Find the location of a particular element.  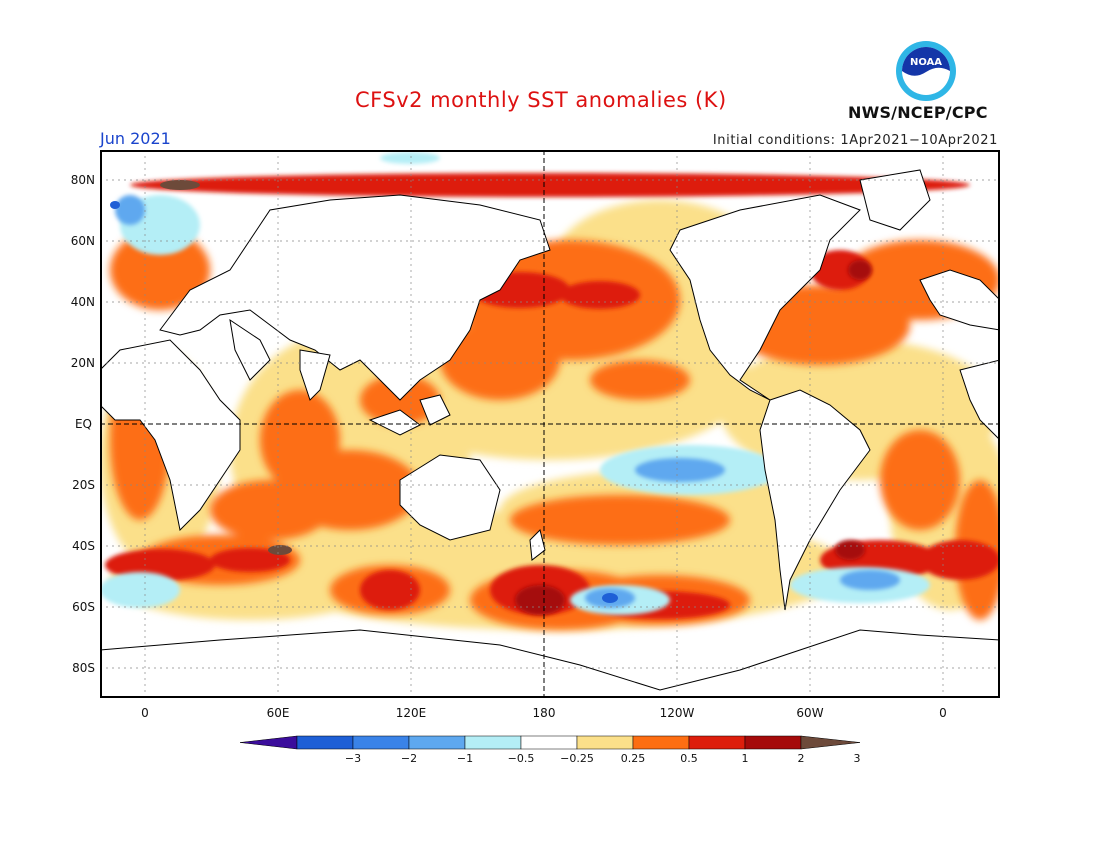

colorbar-tick-label: −0.5 is located at coordinates (521, 758).